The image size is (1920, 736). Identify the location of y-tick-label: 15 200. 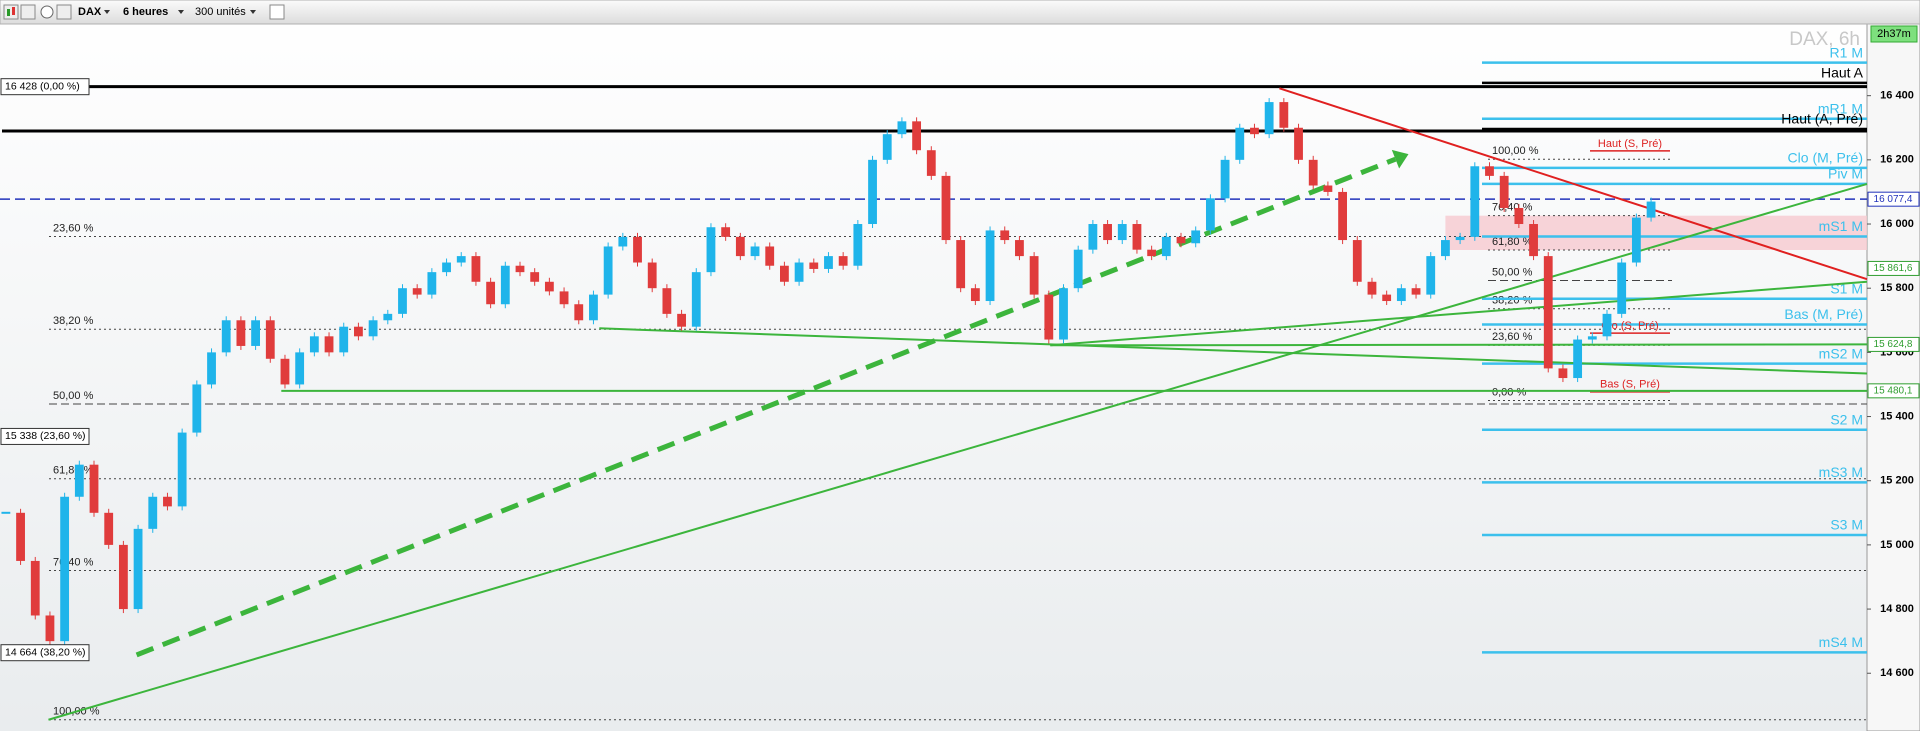
(1897, 481).